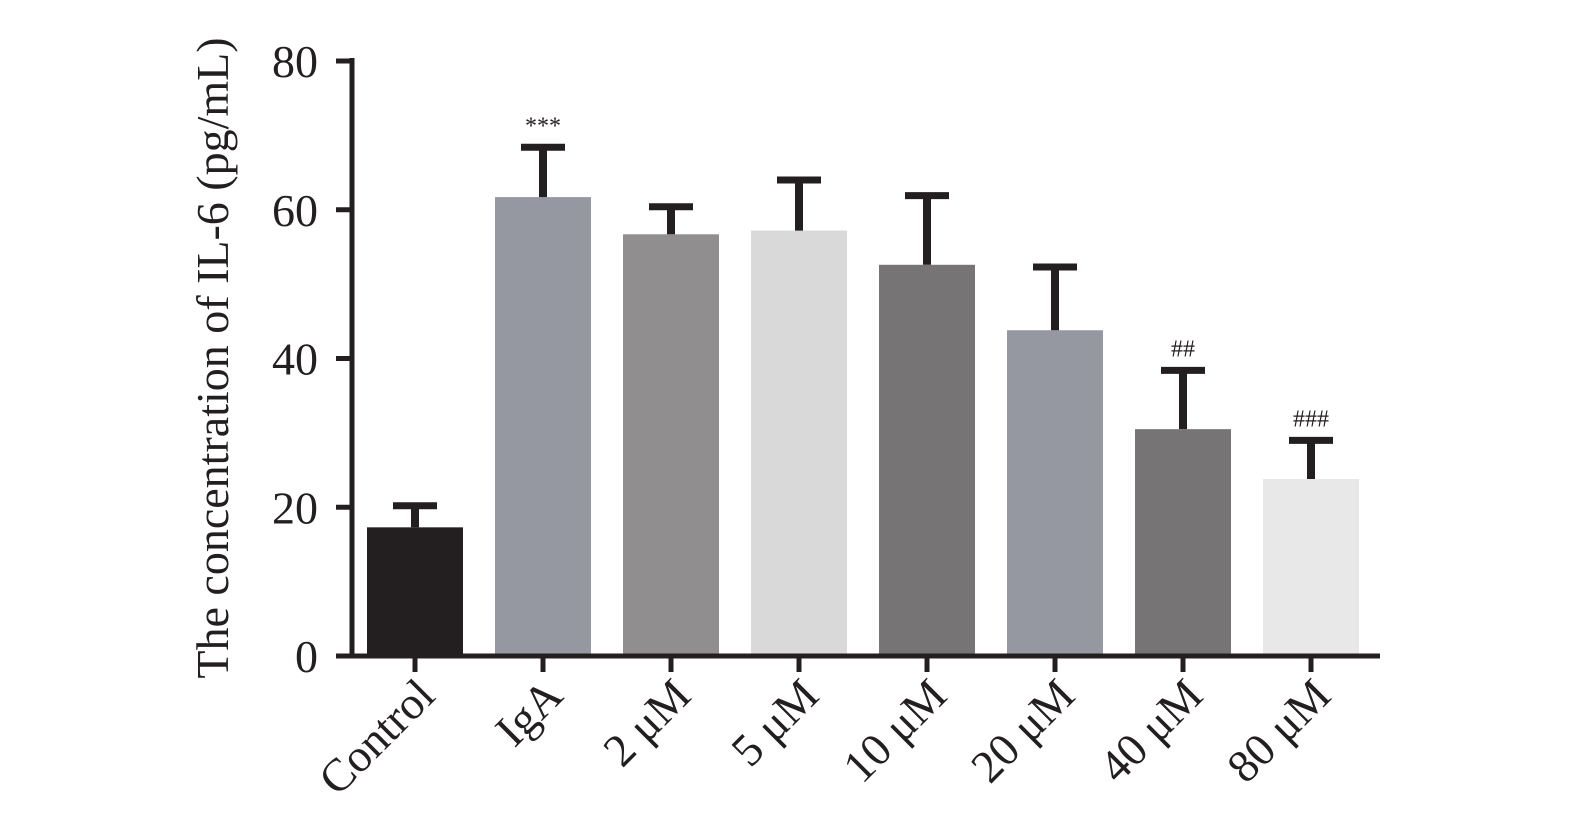 The height and width of the screenshot is (827, 1575). What do you see at coordinates (646, 722) in the screenshot?
I see `x-tick-label: 2 μM` at bounding box center [646, 722].